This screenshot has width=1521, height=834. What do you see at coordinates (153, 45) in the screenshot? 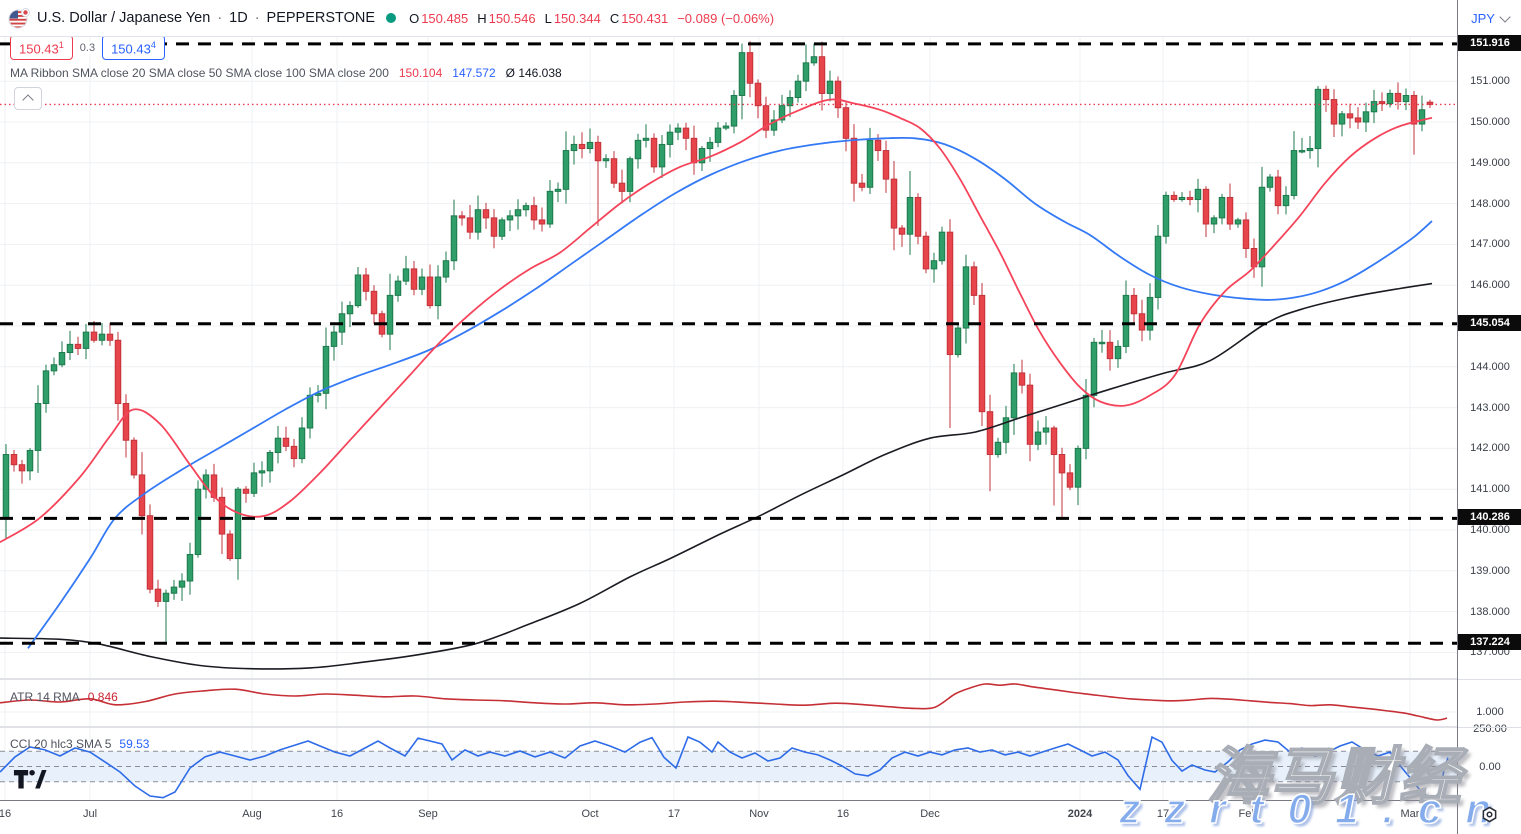
I see `ask-price-sup: 4` at bounding box center [153, 45].